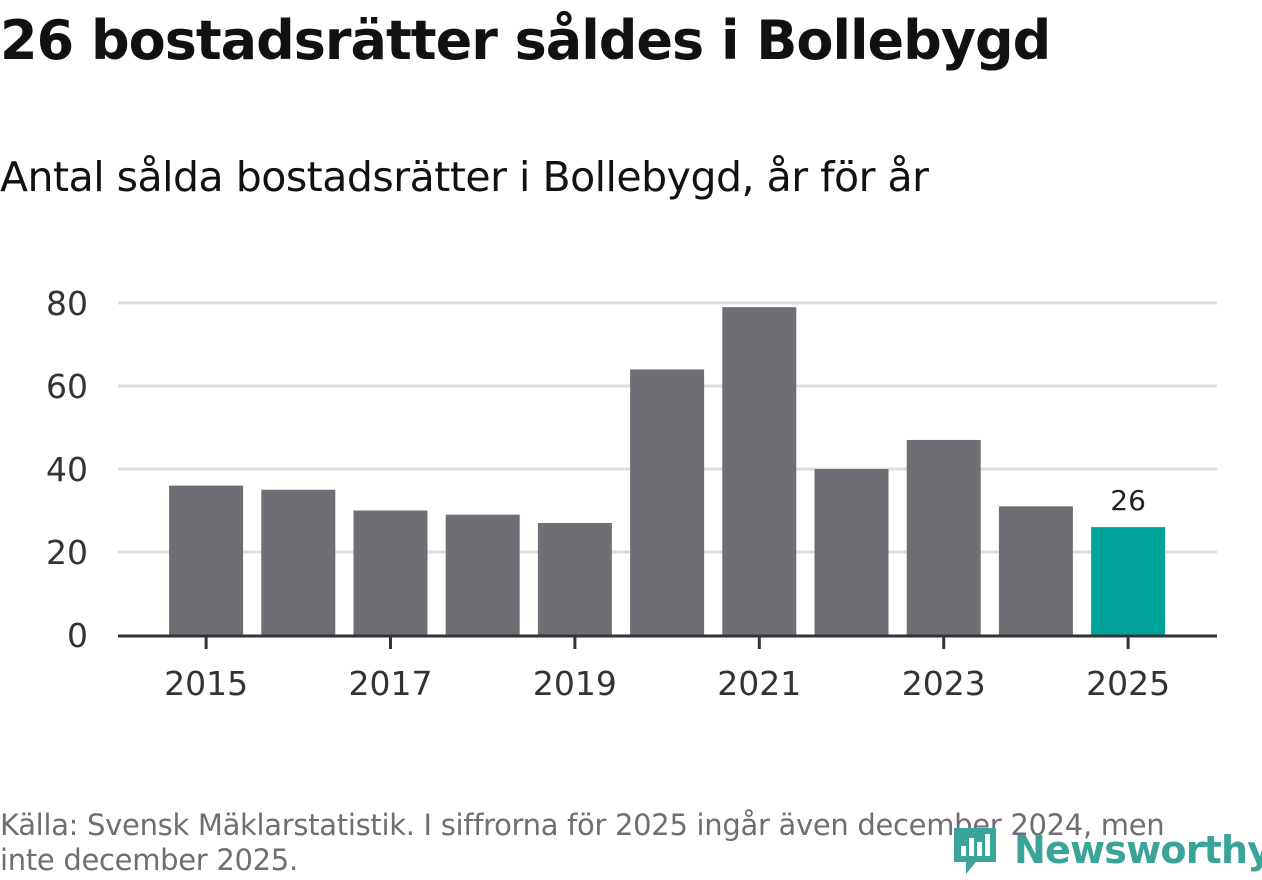 This screenshot has height=880, width=1262. I want to click on bar-2020, so click(667, 502).